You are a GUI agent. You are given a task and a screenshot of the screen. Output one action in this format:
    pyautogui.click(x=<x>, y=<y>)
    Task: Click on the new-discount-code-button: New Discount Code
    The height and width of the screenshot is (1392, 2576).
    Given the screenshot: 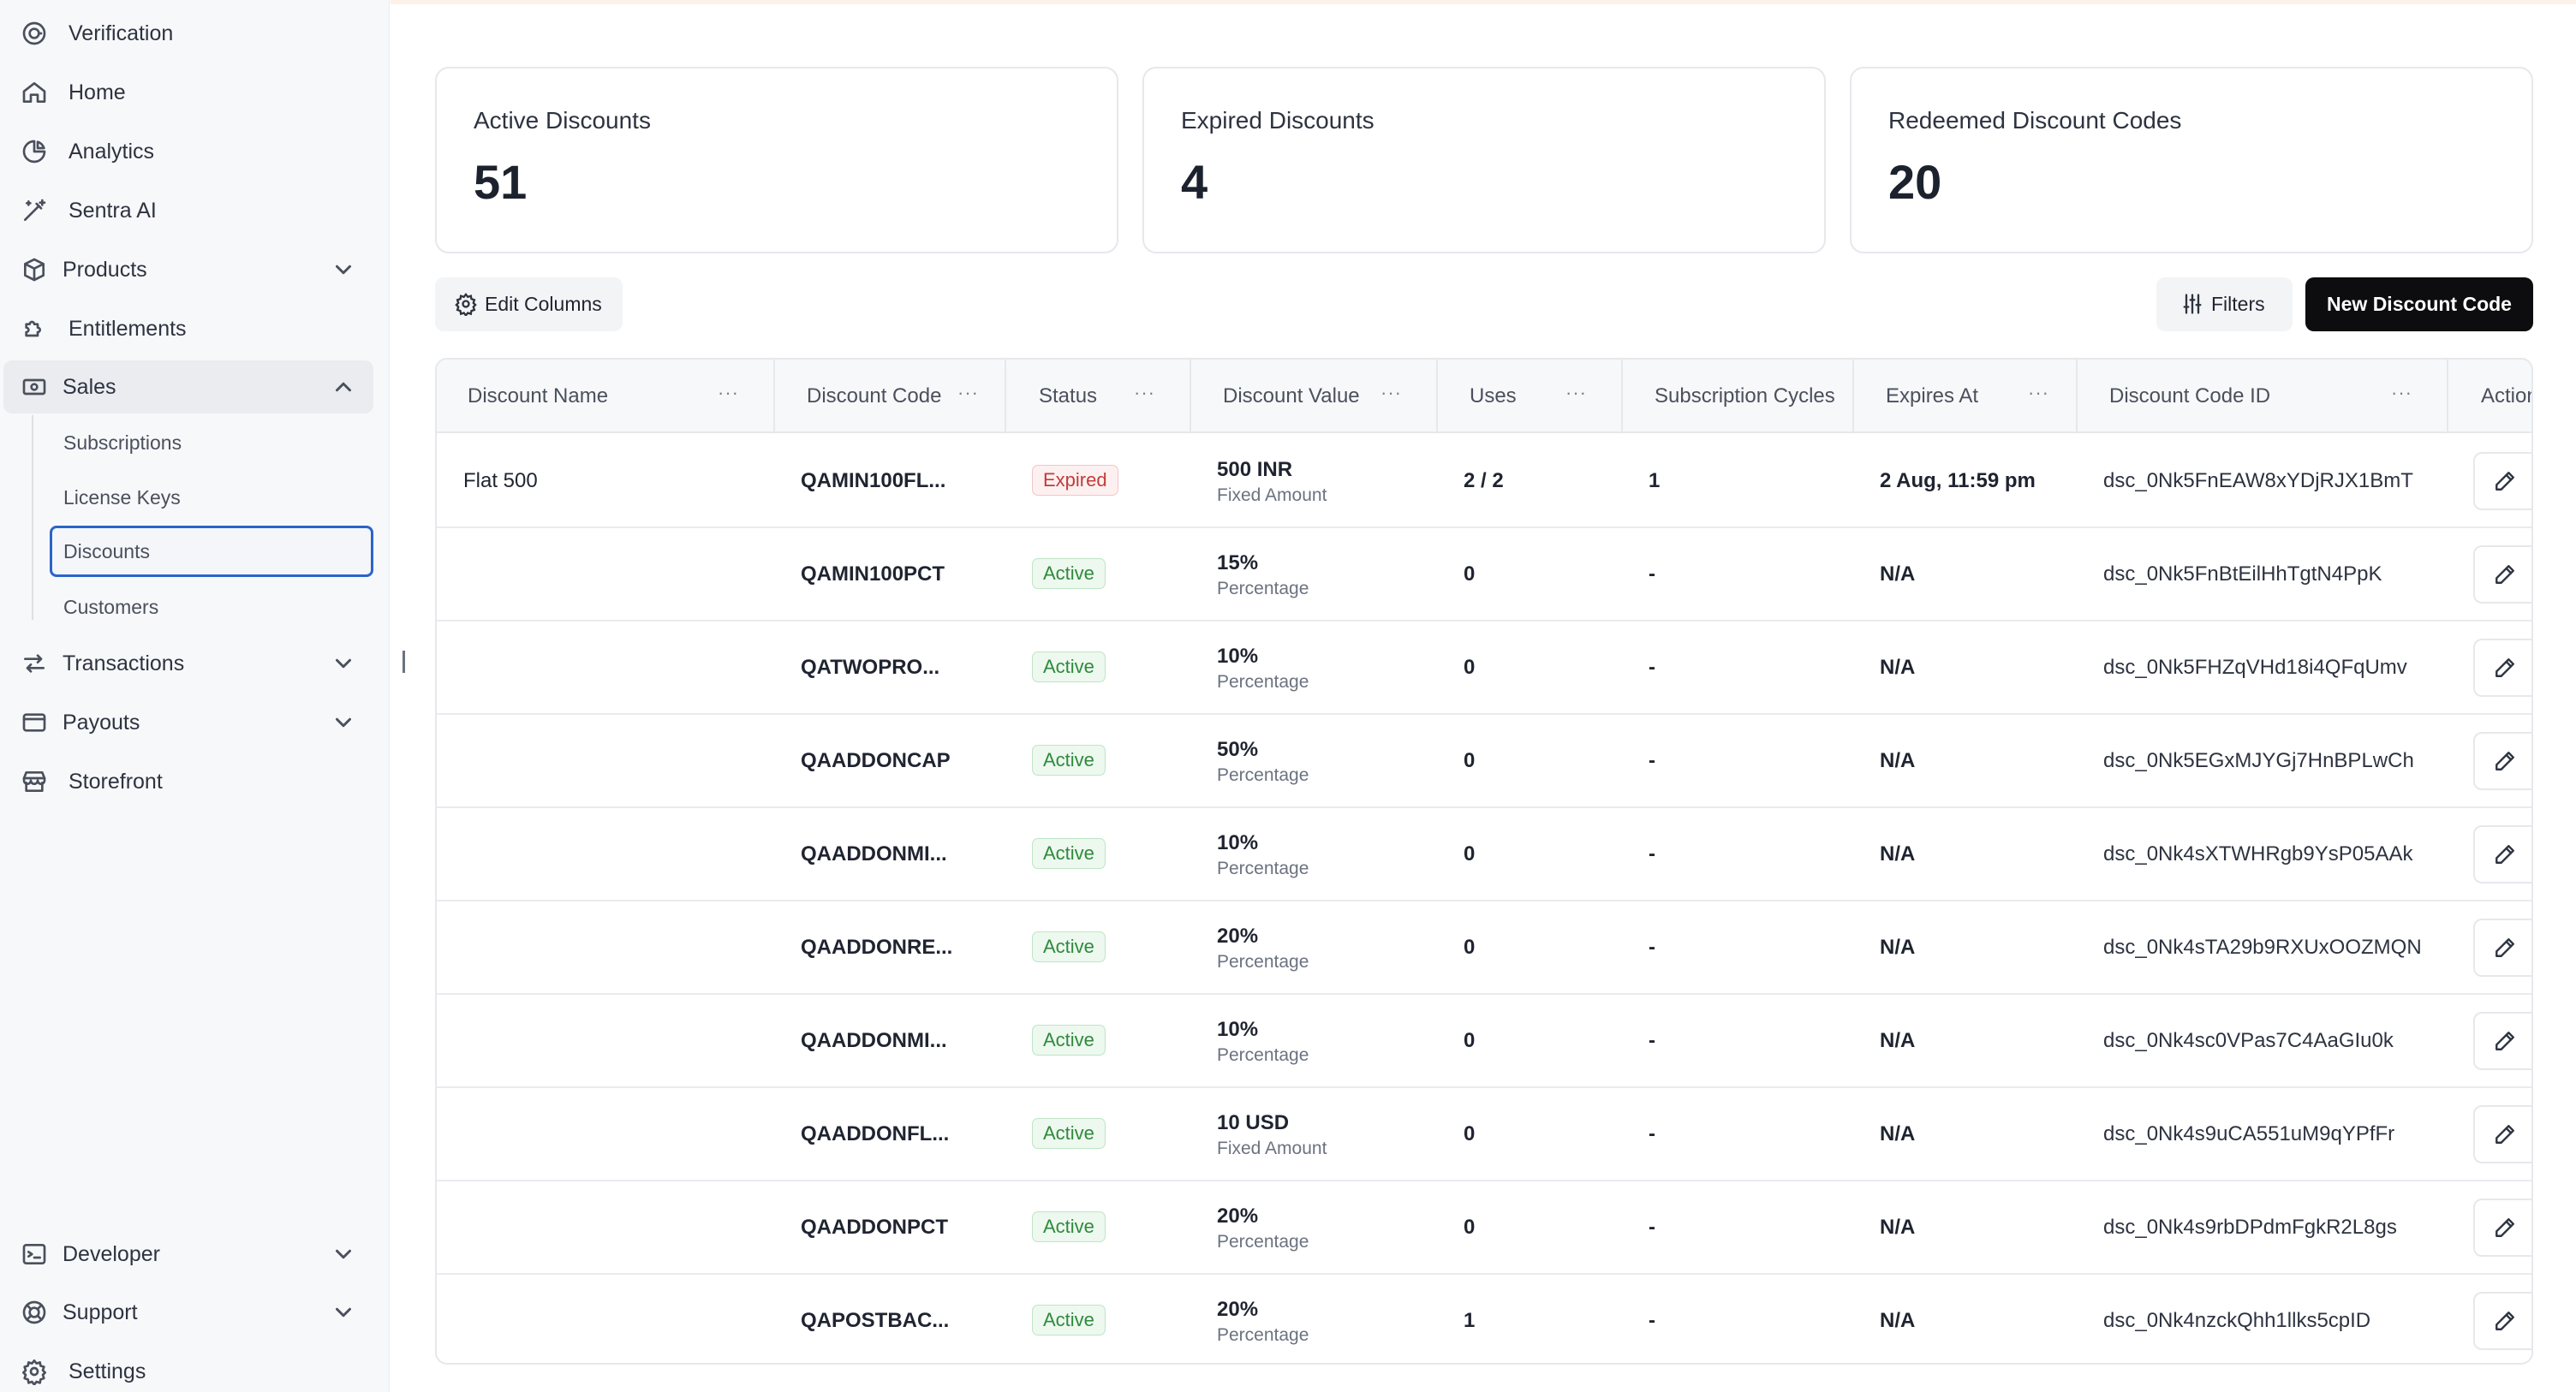 What is the action you would take?
    pyautogui.click(x=2419, y=304)
    